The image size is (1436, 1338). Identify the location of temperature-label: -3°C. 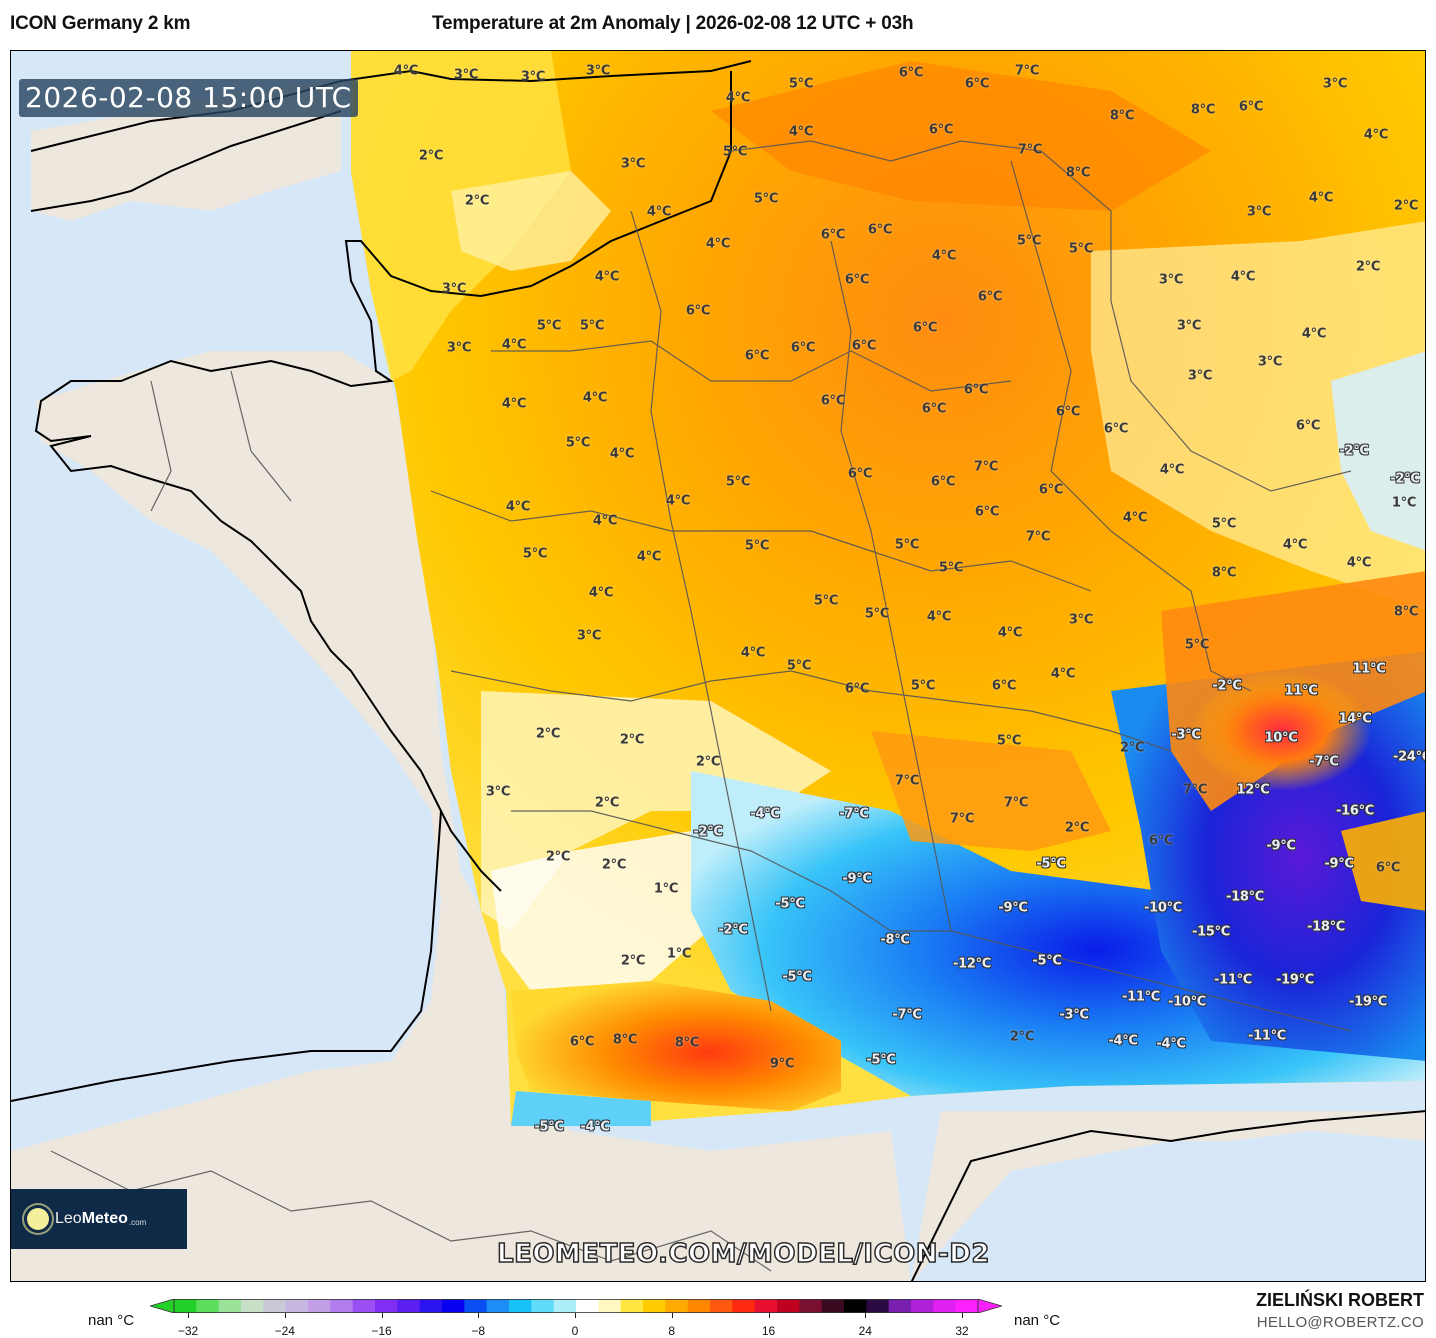
(1074, 1015).